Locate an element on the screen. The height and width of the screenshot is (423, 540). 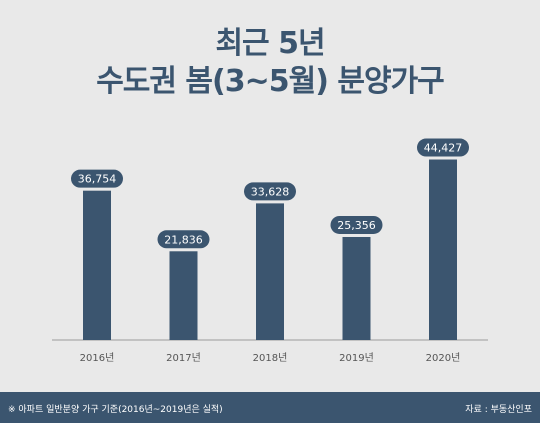
x-tick-label: 2019년 is located at coordinates (356, 358).